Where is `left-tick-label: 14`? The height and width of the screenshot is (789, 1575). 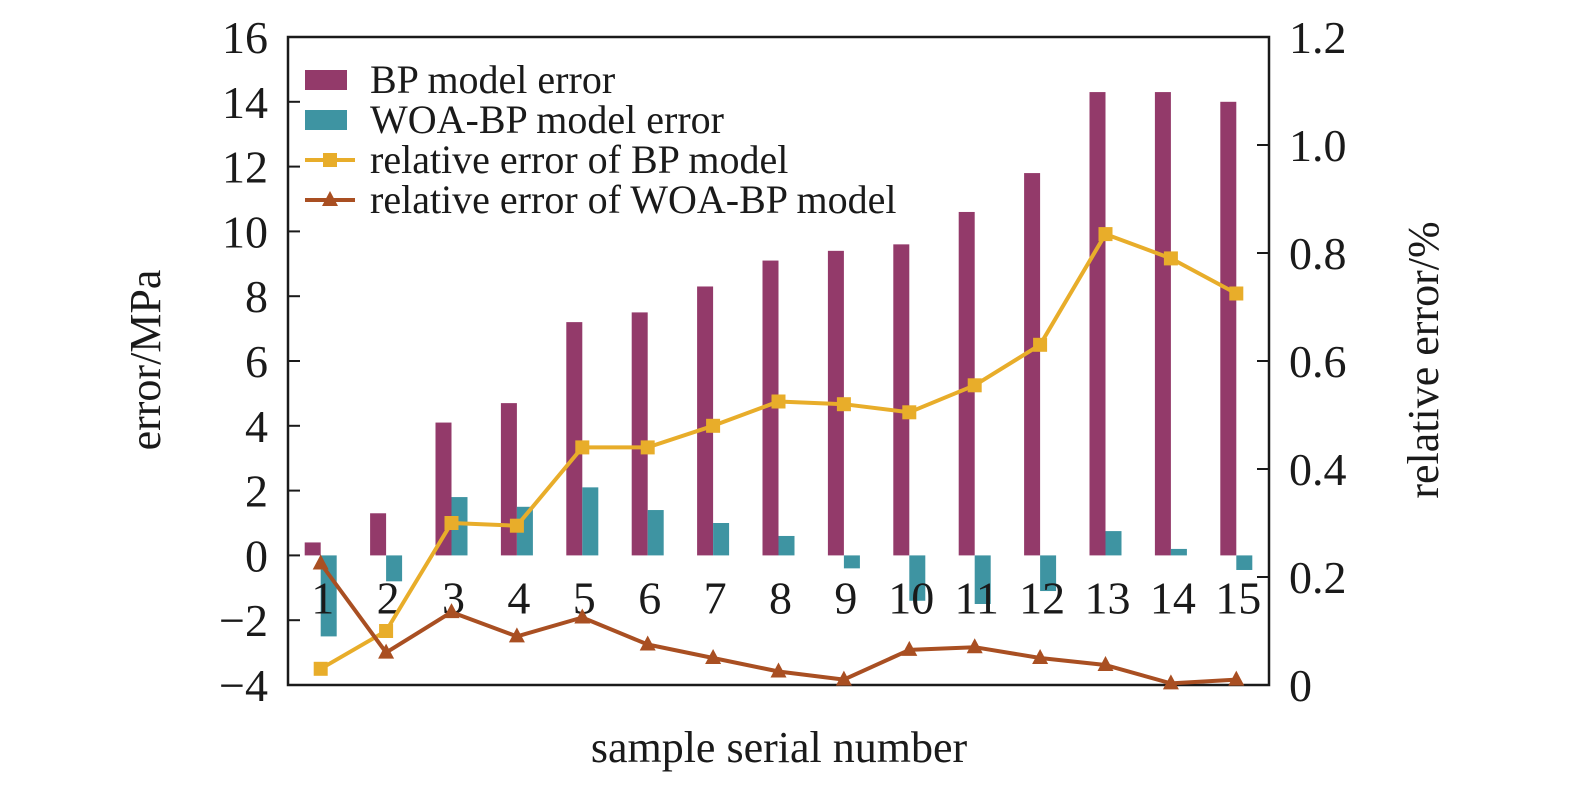 left-tick-label: 14 is located at coordinates (245, 102).